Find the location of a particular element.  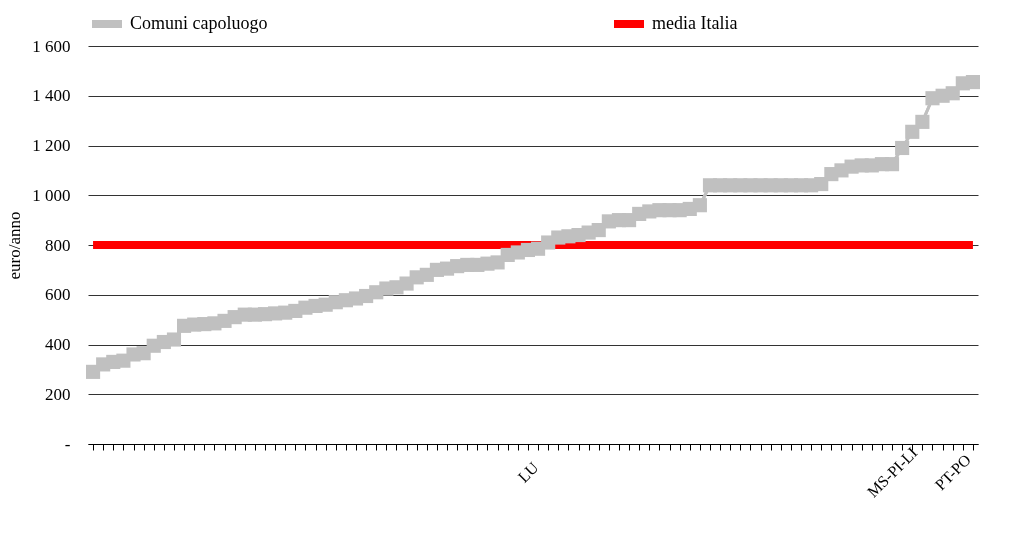

y-tick-label: - is located at coordinates (67, 444).